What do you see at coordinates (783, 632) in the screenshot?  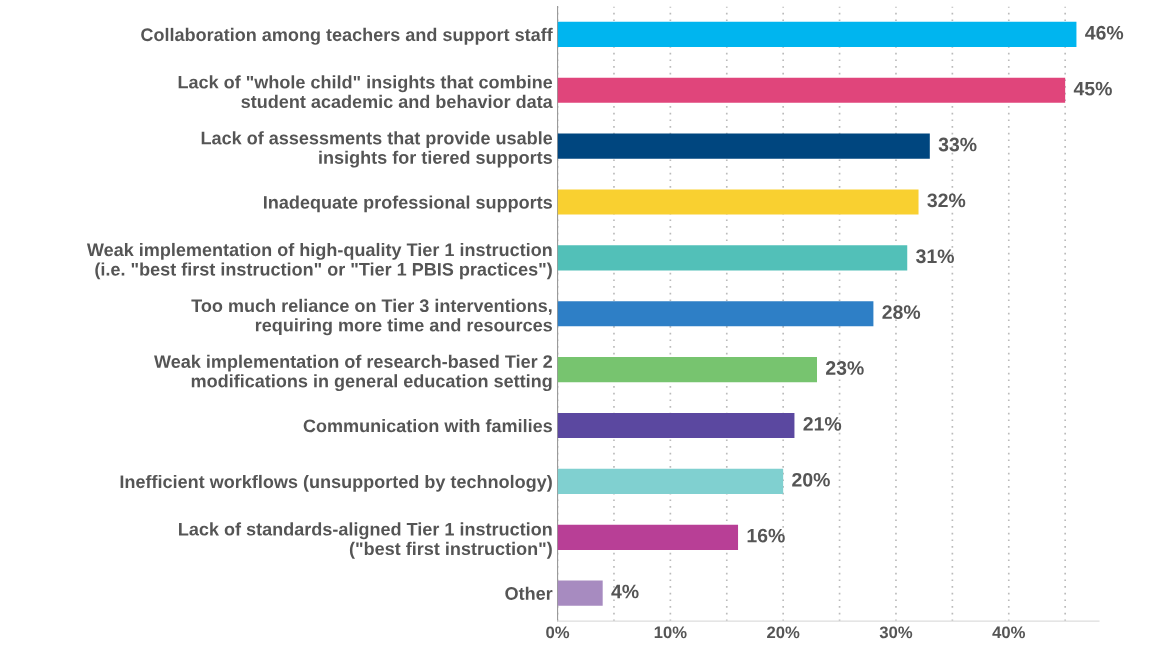 I see `x-tick-label: 20%` at bounding box center [783, 632].